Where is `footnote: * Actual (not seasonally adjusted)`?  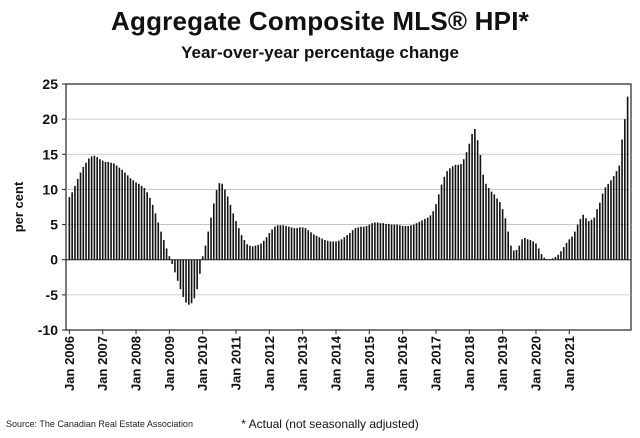
footnote: * Actual (not seasonally adjusted) is located at coordinates (330, 424).